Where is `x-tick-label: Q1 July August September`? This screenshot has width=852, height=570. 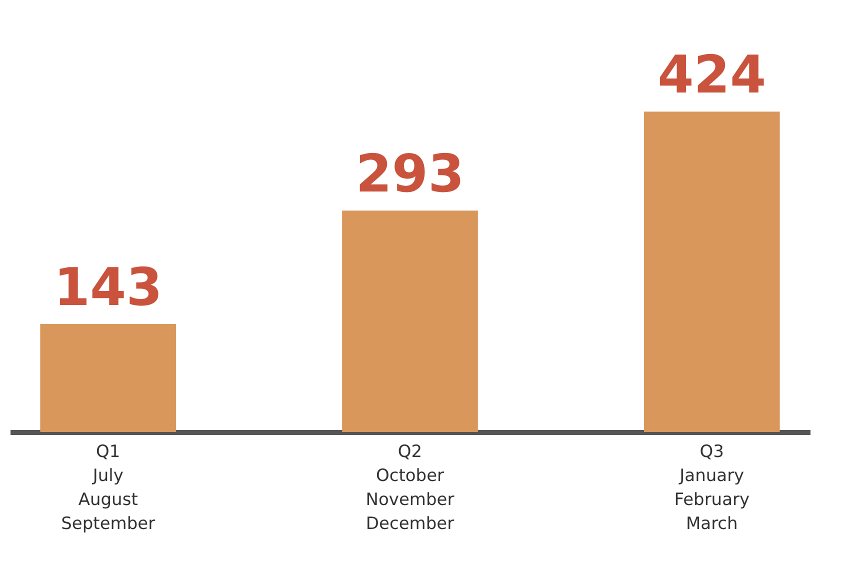 x-tick-label: Q1 July August September is located at coordinates (108, 488).